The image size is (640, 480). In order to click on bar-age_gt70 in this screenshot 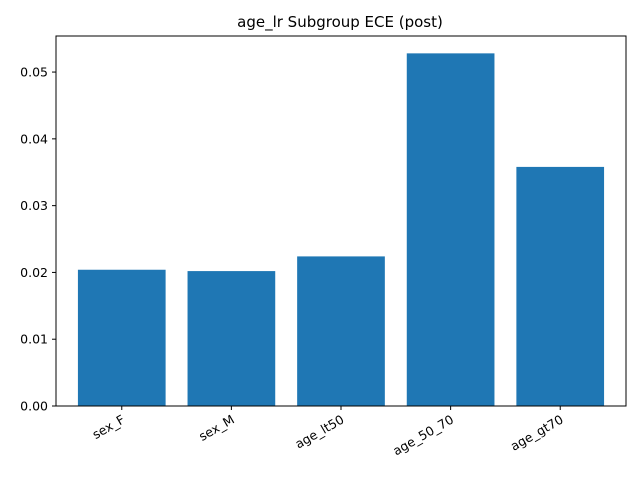, I will do `click(560, 286)`.